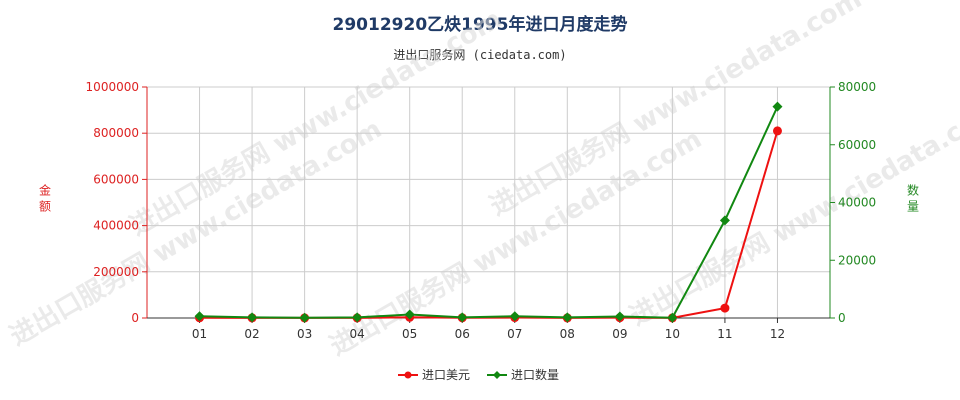 The height and width of the screenshot is (400, 960). Describe the element at coordinates (462, 334) in the screenshot. I see `x-tick-label: 06` at that location.